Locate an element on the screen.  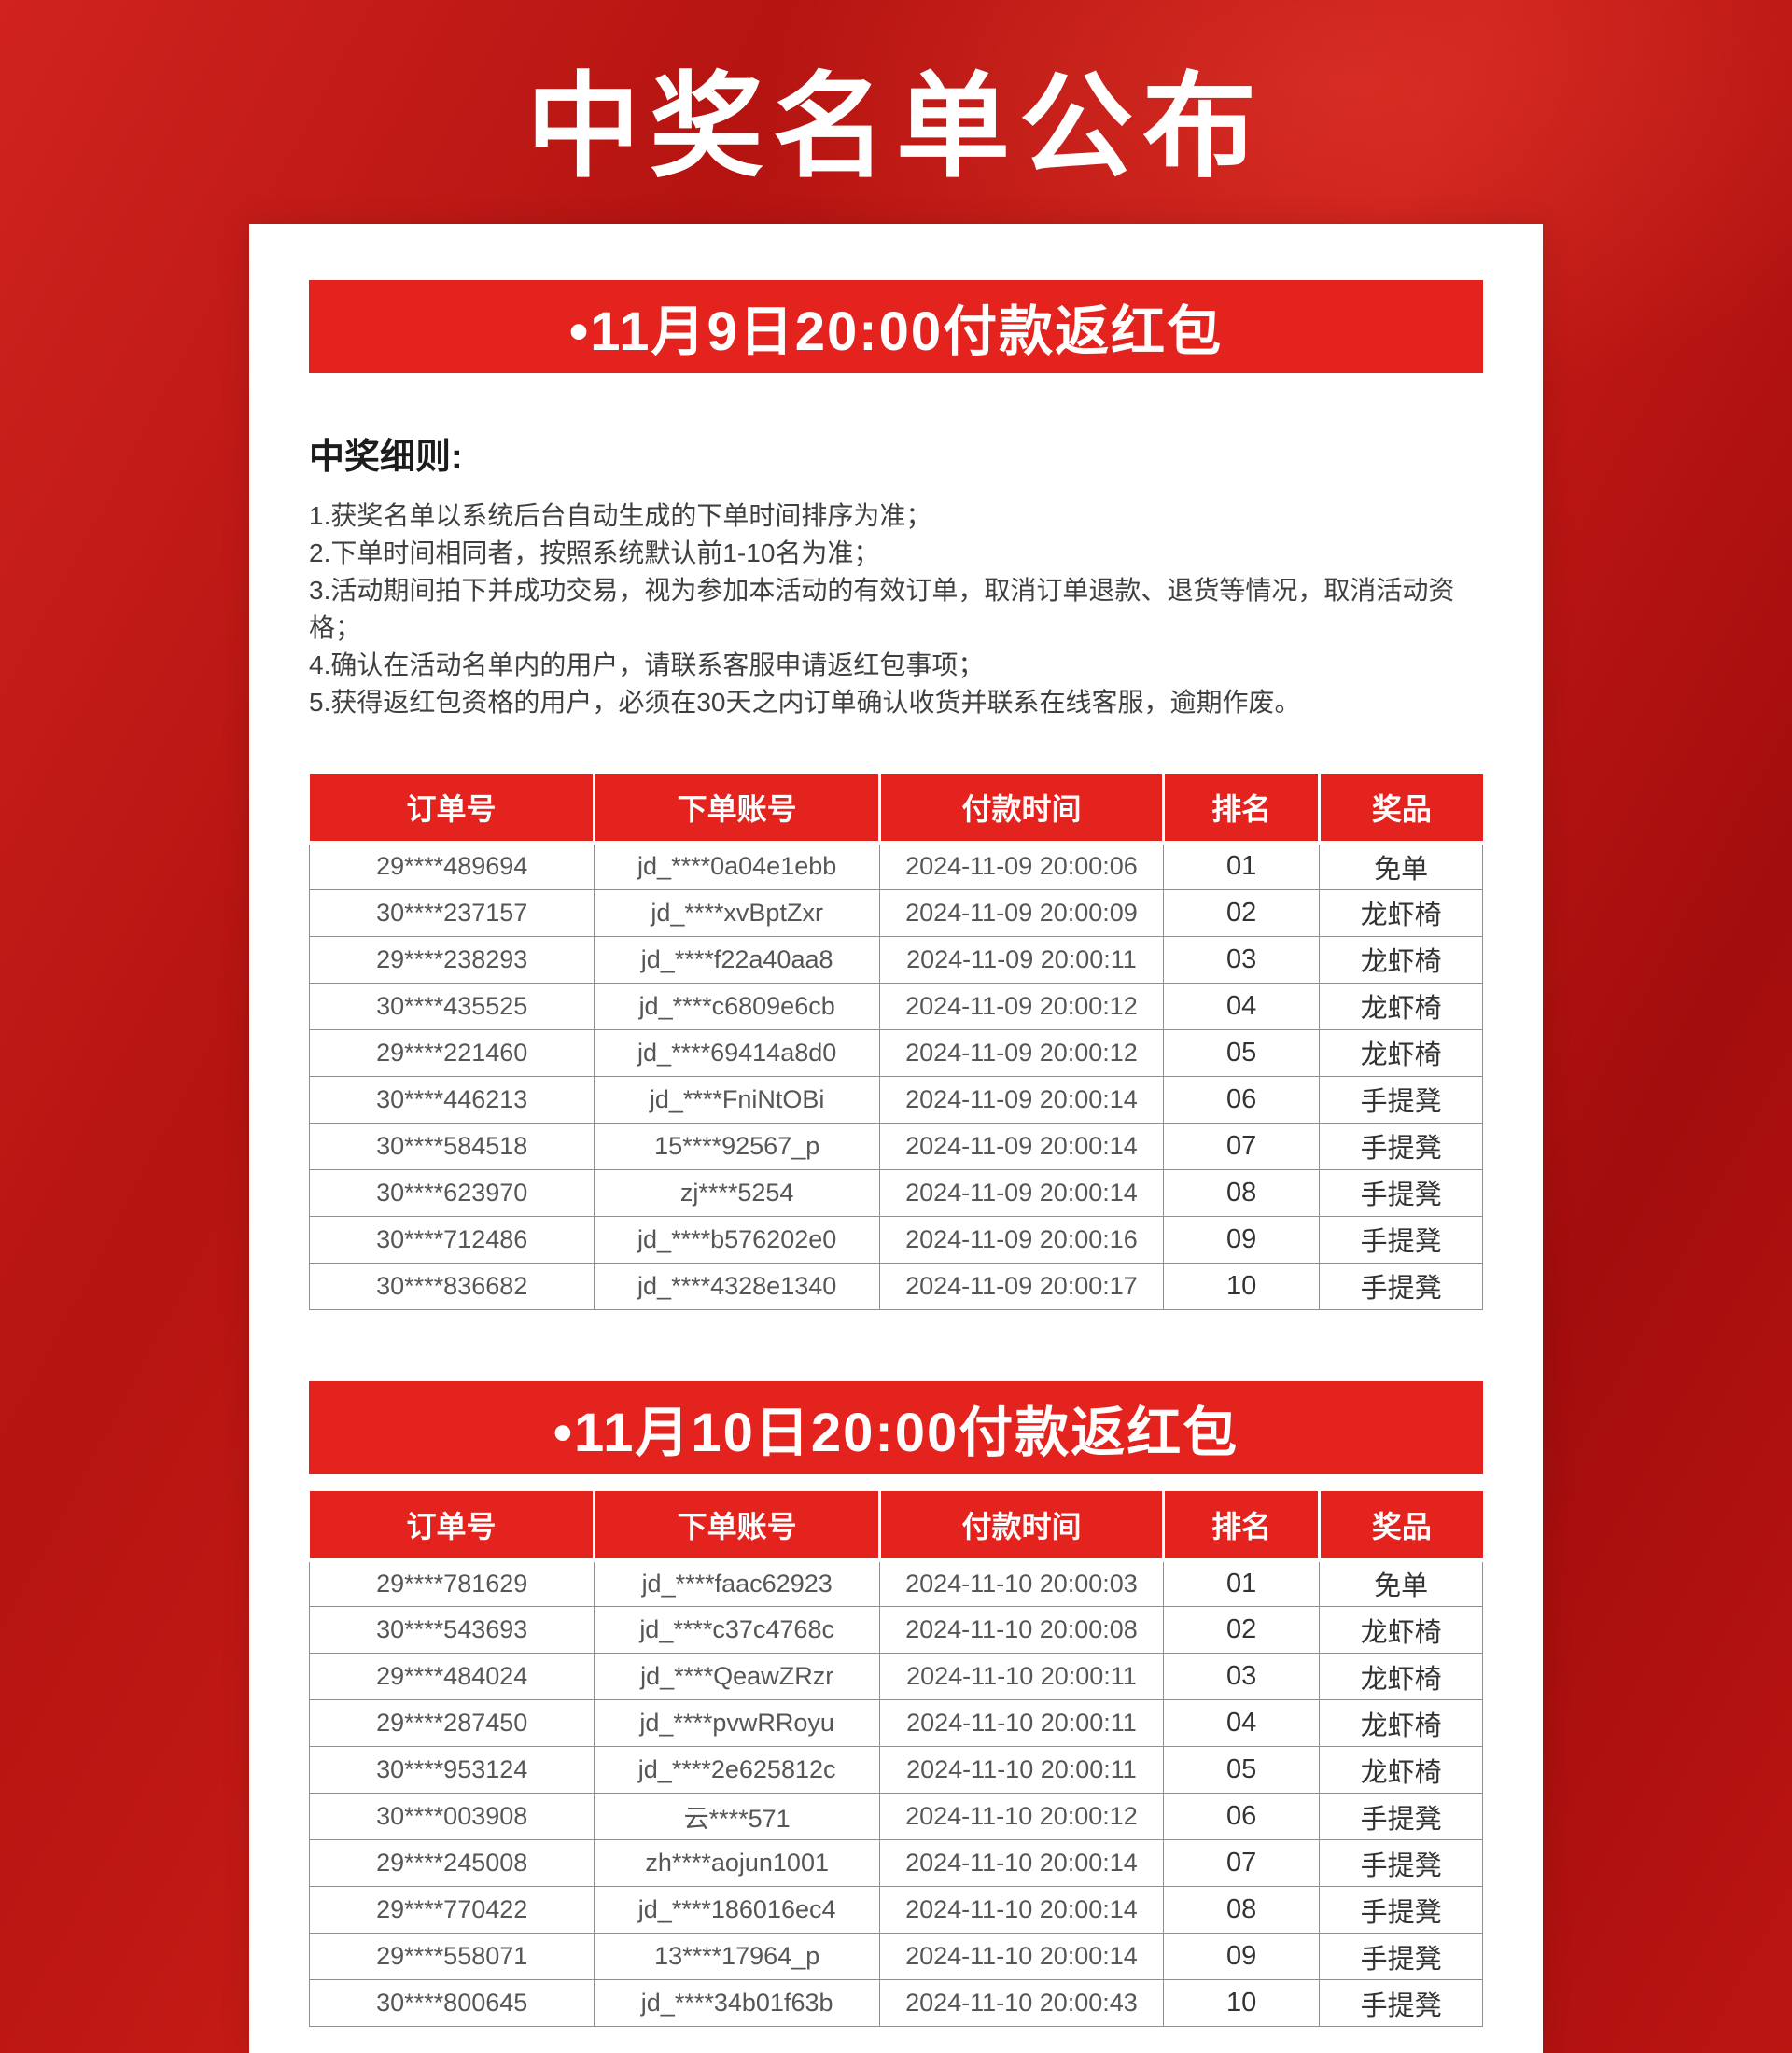
table-header: 订单号 下单账号 付款时间 排名 奖品 is located at coordinates (896, 1526).